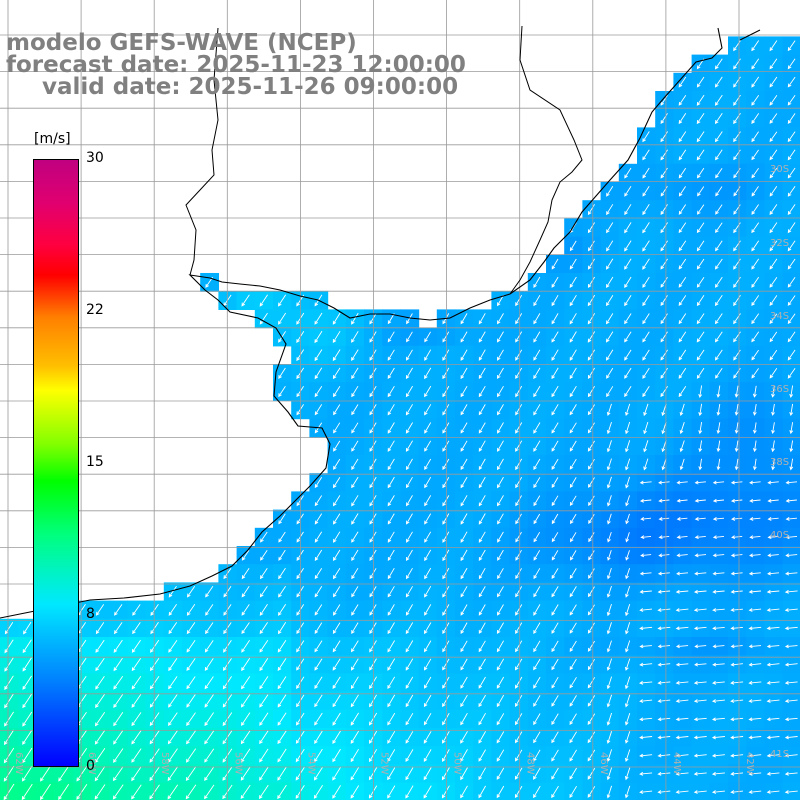 Image resolution: width=800 pixels, height=800 pixels. What do you see at coordinates (779, 462) in the screenshot?
I see `latitude-label: 38S` at bounding box center [779, 462].